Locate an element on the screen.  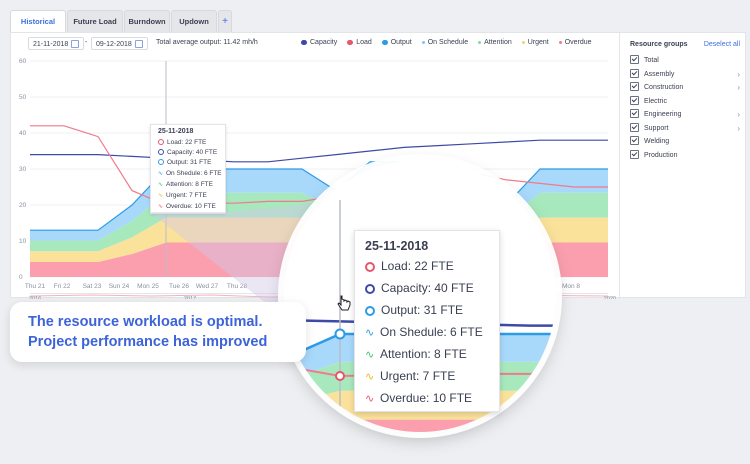
resource-group-total: Total is located at coordinates (685, 60).